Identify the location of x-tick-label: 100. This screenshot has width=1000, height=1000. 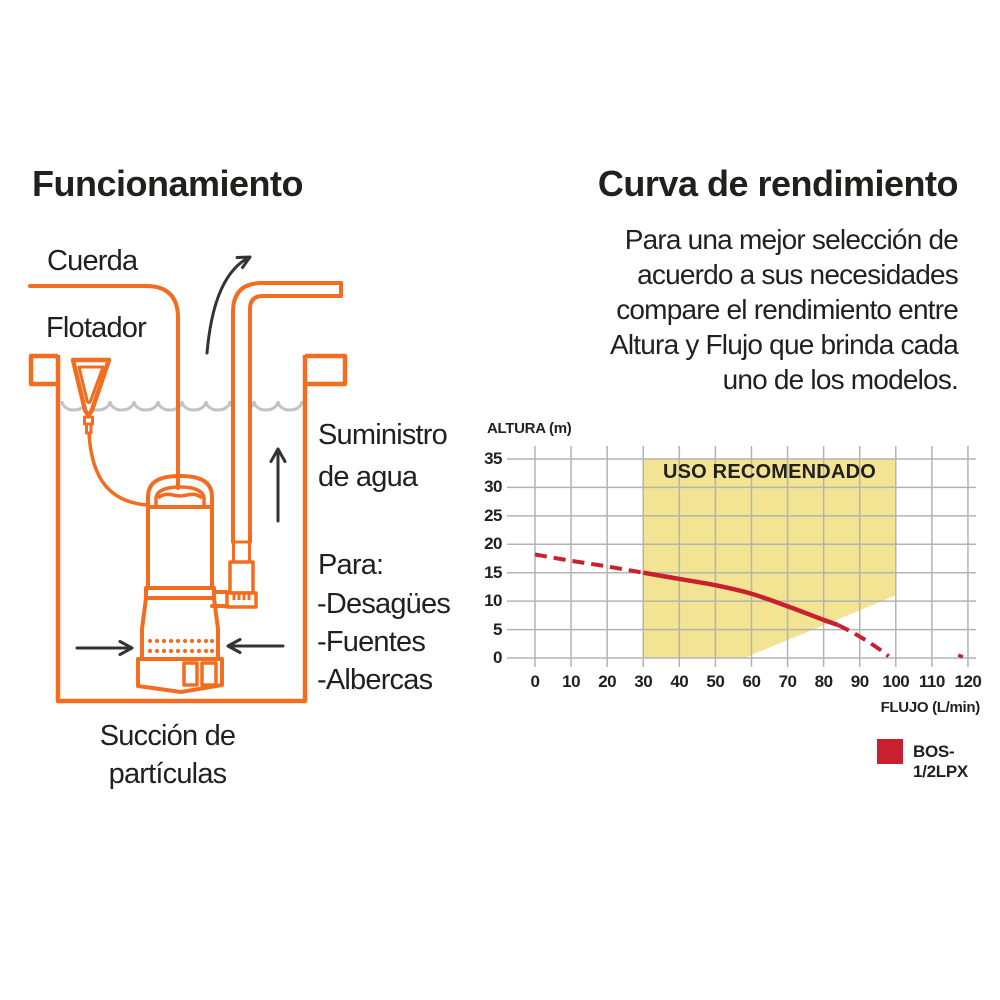
(896, 681).